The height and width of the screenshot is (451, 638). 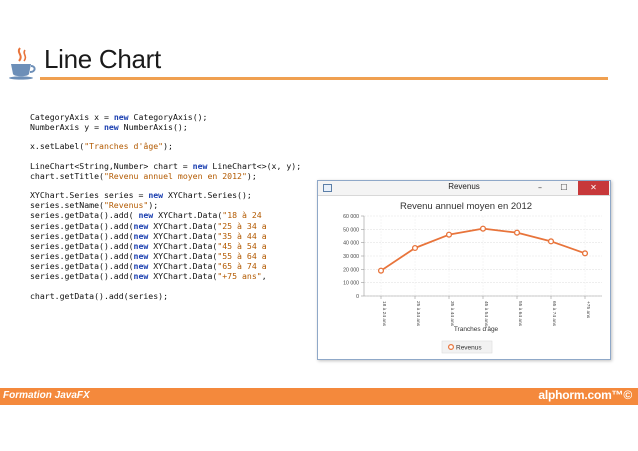 I want to click on code-line: series.setName("Revenus");, so click(x=165, y=205).